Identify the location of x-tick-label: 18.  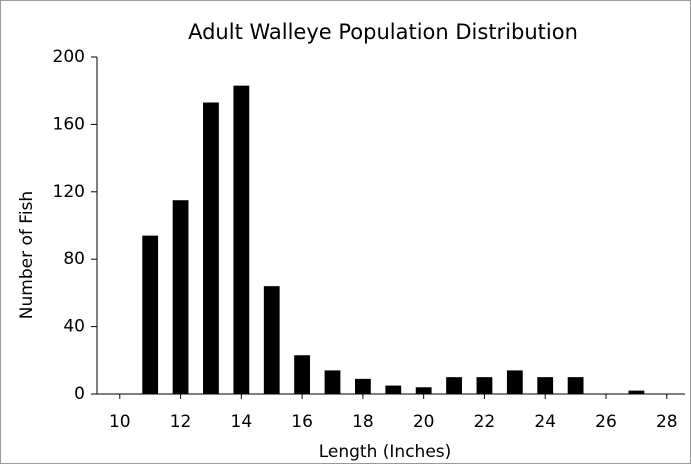
(363, 422).